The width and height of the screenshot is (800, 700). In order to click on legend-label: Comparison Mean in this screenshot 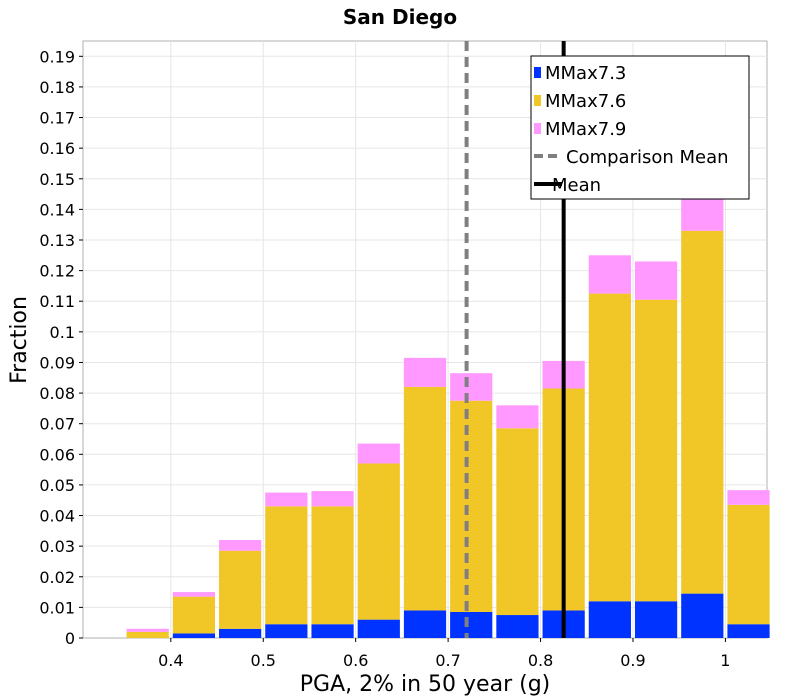, I will do `click(647, 157)`.